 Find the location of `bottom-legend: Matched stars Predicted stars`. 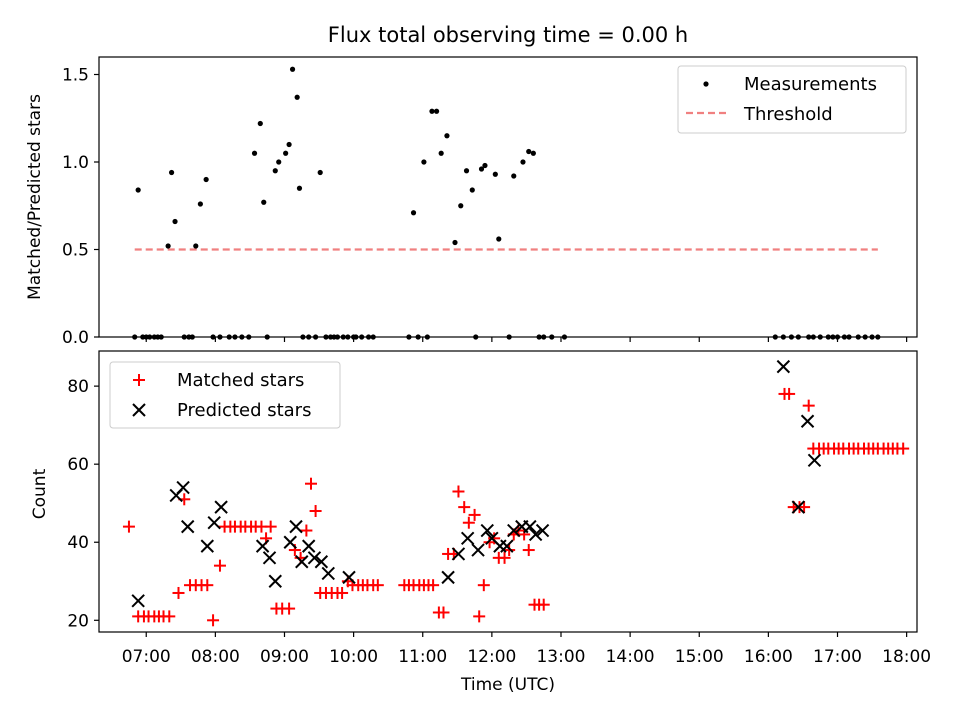

bottom-legend: Matched stars Predicted stars is located at coordinates (225, 395).